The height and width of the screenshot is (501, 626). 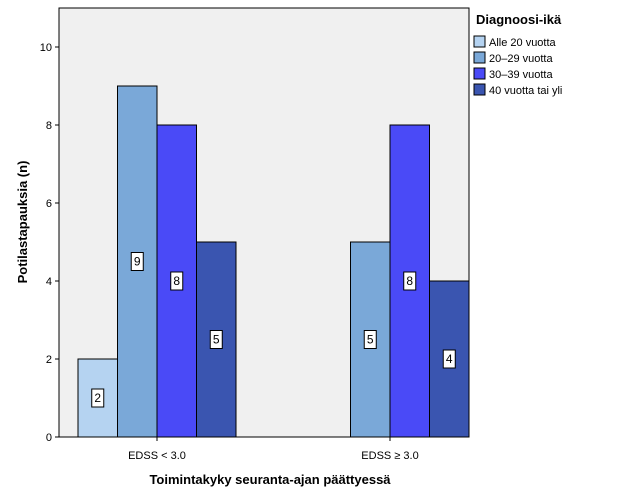 What do you see at coordinates (521, 59) in the screenshot?
I see `legend-label: 20–29 vuotta` at bounding box center [521, 59].